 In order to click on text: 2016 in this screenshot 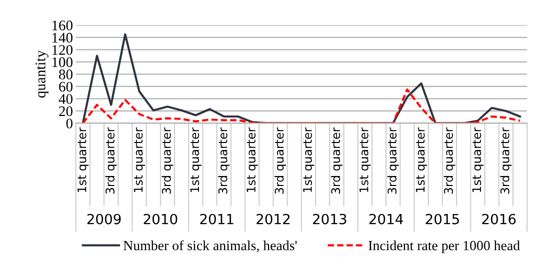, I will do `click(499, 219)`.